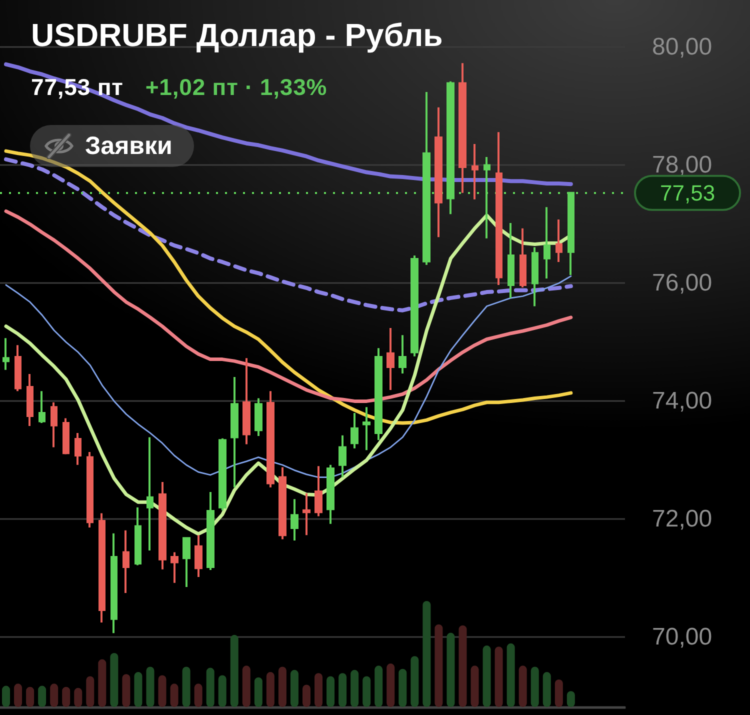  What do you see at coordinates (128, 146) in the screenshot?
I see `annotation: Заявки` at bounding box center [128, 146].